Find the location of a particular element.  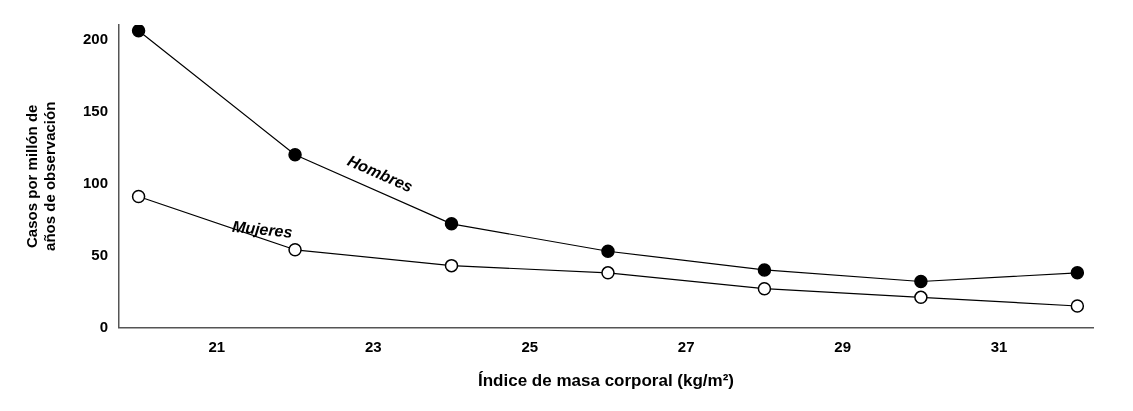

x-tick-label: 31 is located at coordinates (999, 346).